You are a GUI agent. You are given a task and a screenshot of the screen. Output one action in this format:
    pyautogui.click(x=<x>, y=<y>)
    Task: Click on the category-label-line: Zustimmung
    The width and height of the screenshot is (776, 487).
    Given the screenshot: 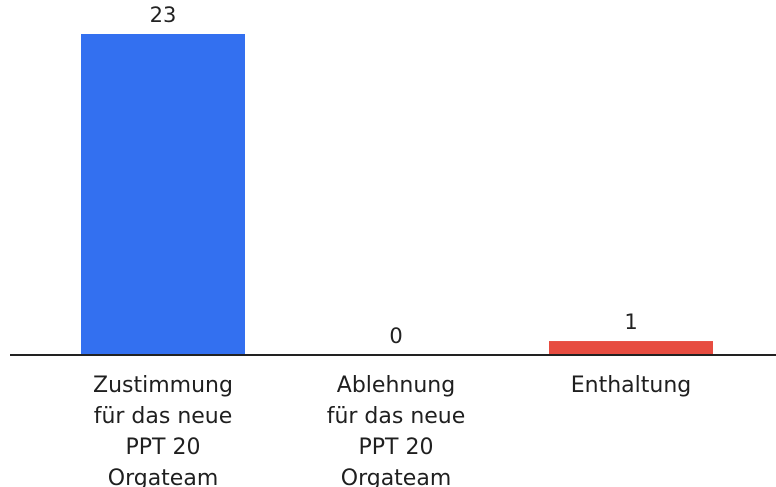 What is the action you would take?
    pyautogui.click(x=163, y=385)
    